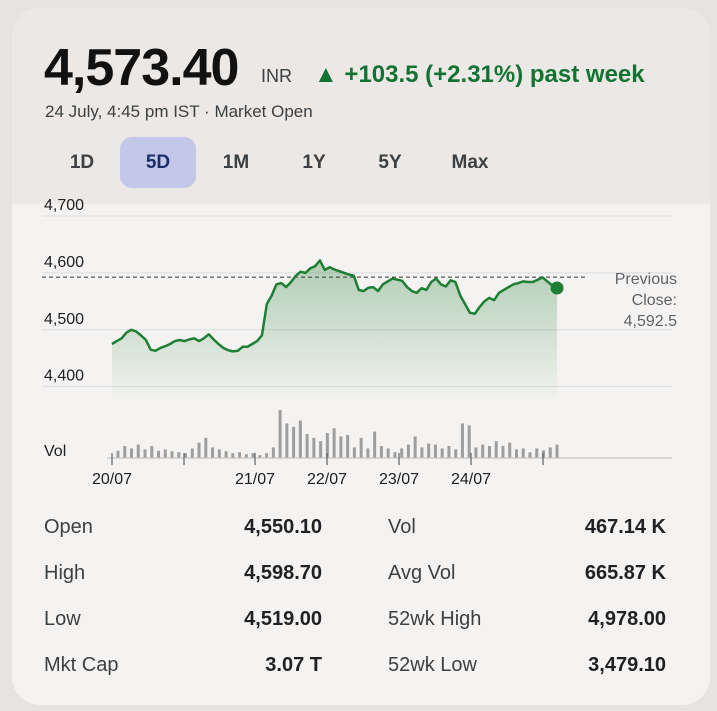 Image resolution: width=717 pixels, height=711 pixels. Describe the element at coordinates (471, 479) in the screenshot. I see `x-tick-label: 24/07` at that location.